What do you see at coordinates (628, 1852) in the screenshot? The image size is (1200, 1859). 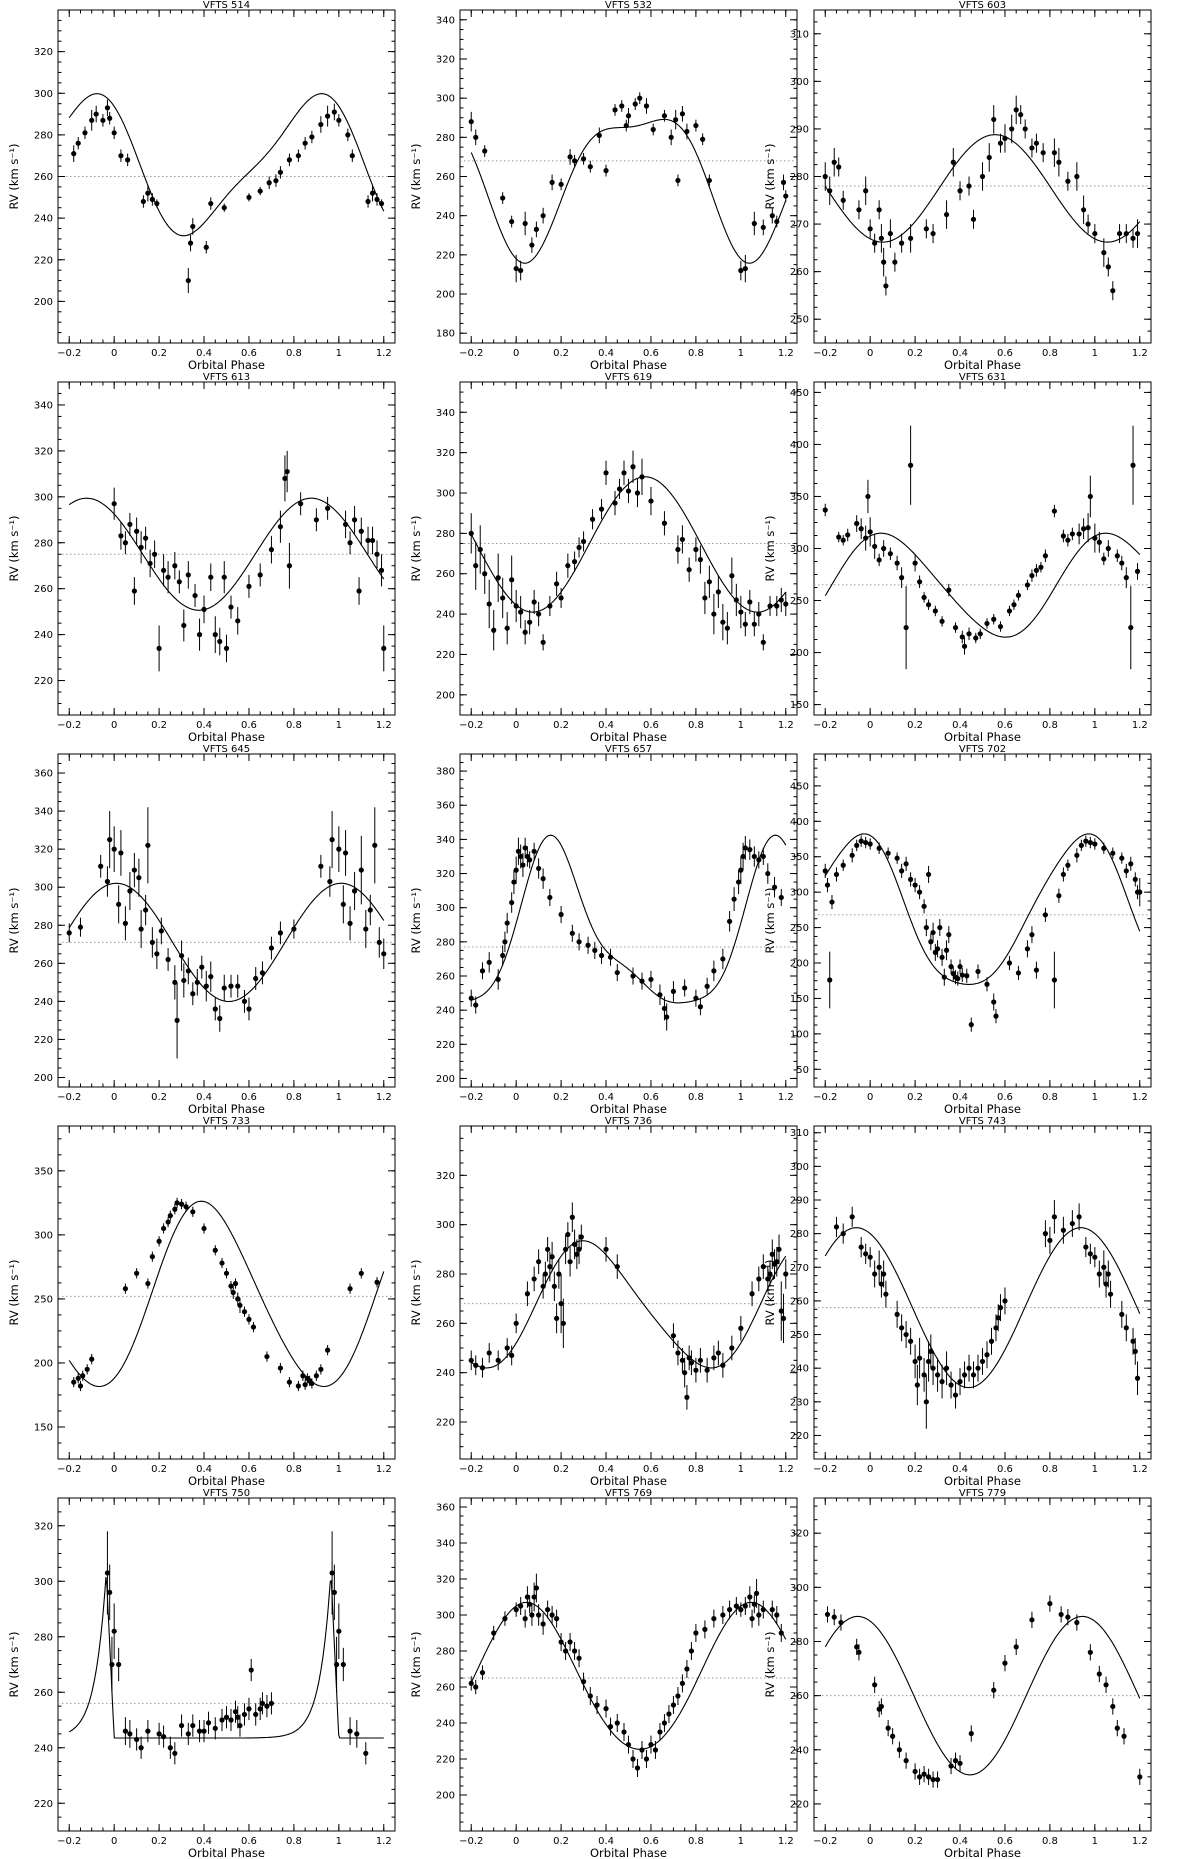 I see `x-axis-label: Orbital Phase` at bounding box center [628, 1852].